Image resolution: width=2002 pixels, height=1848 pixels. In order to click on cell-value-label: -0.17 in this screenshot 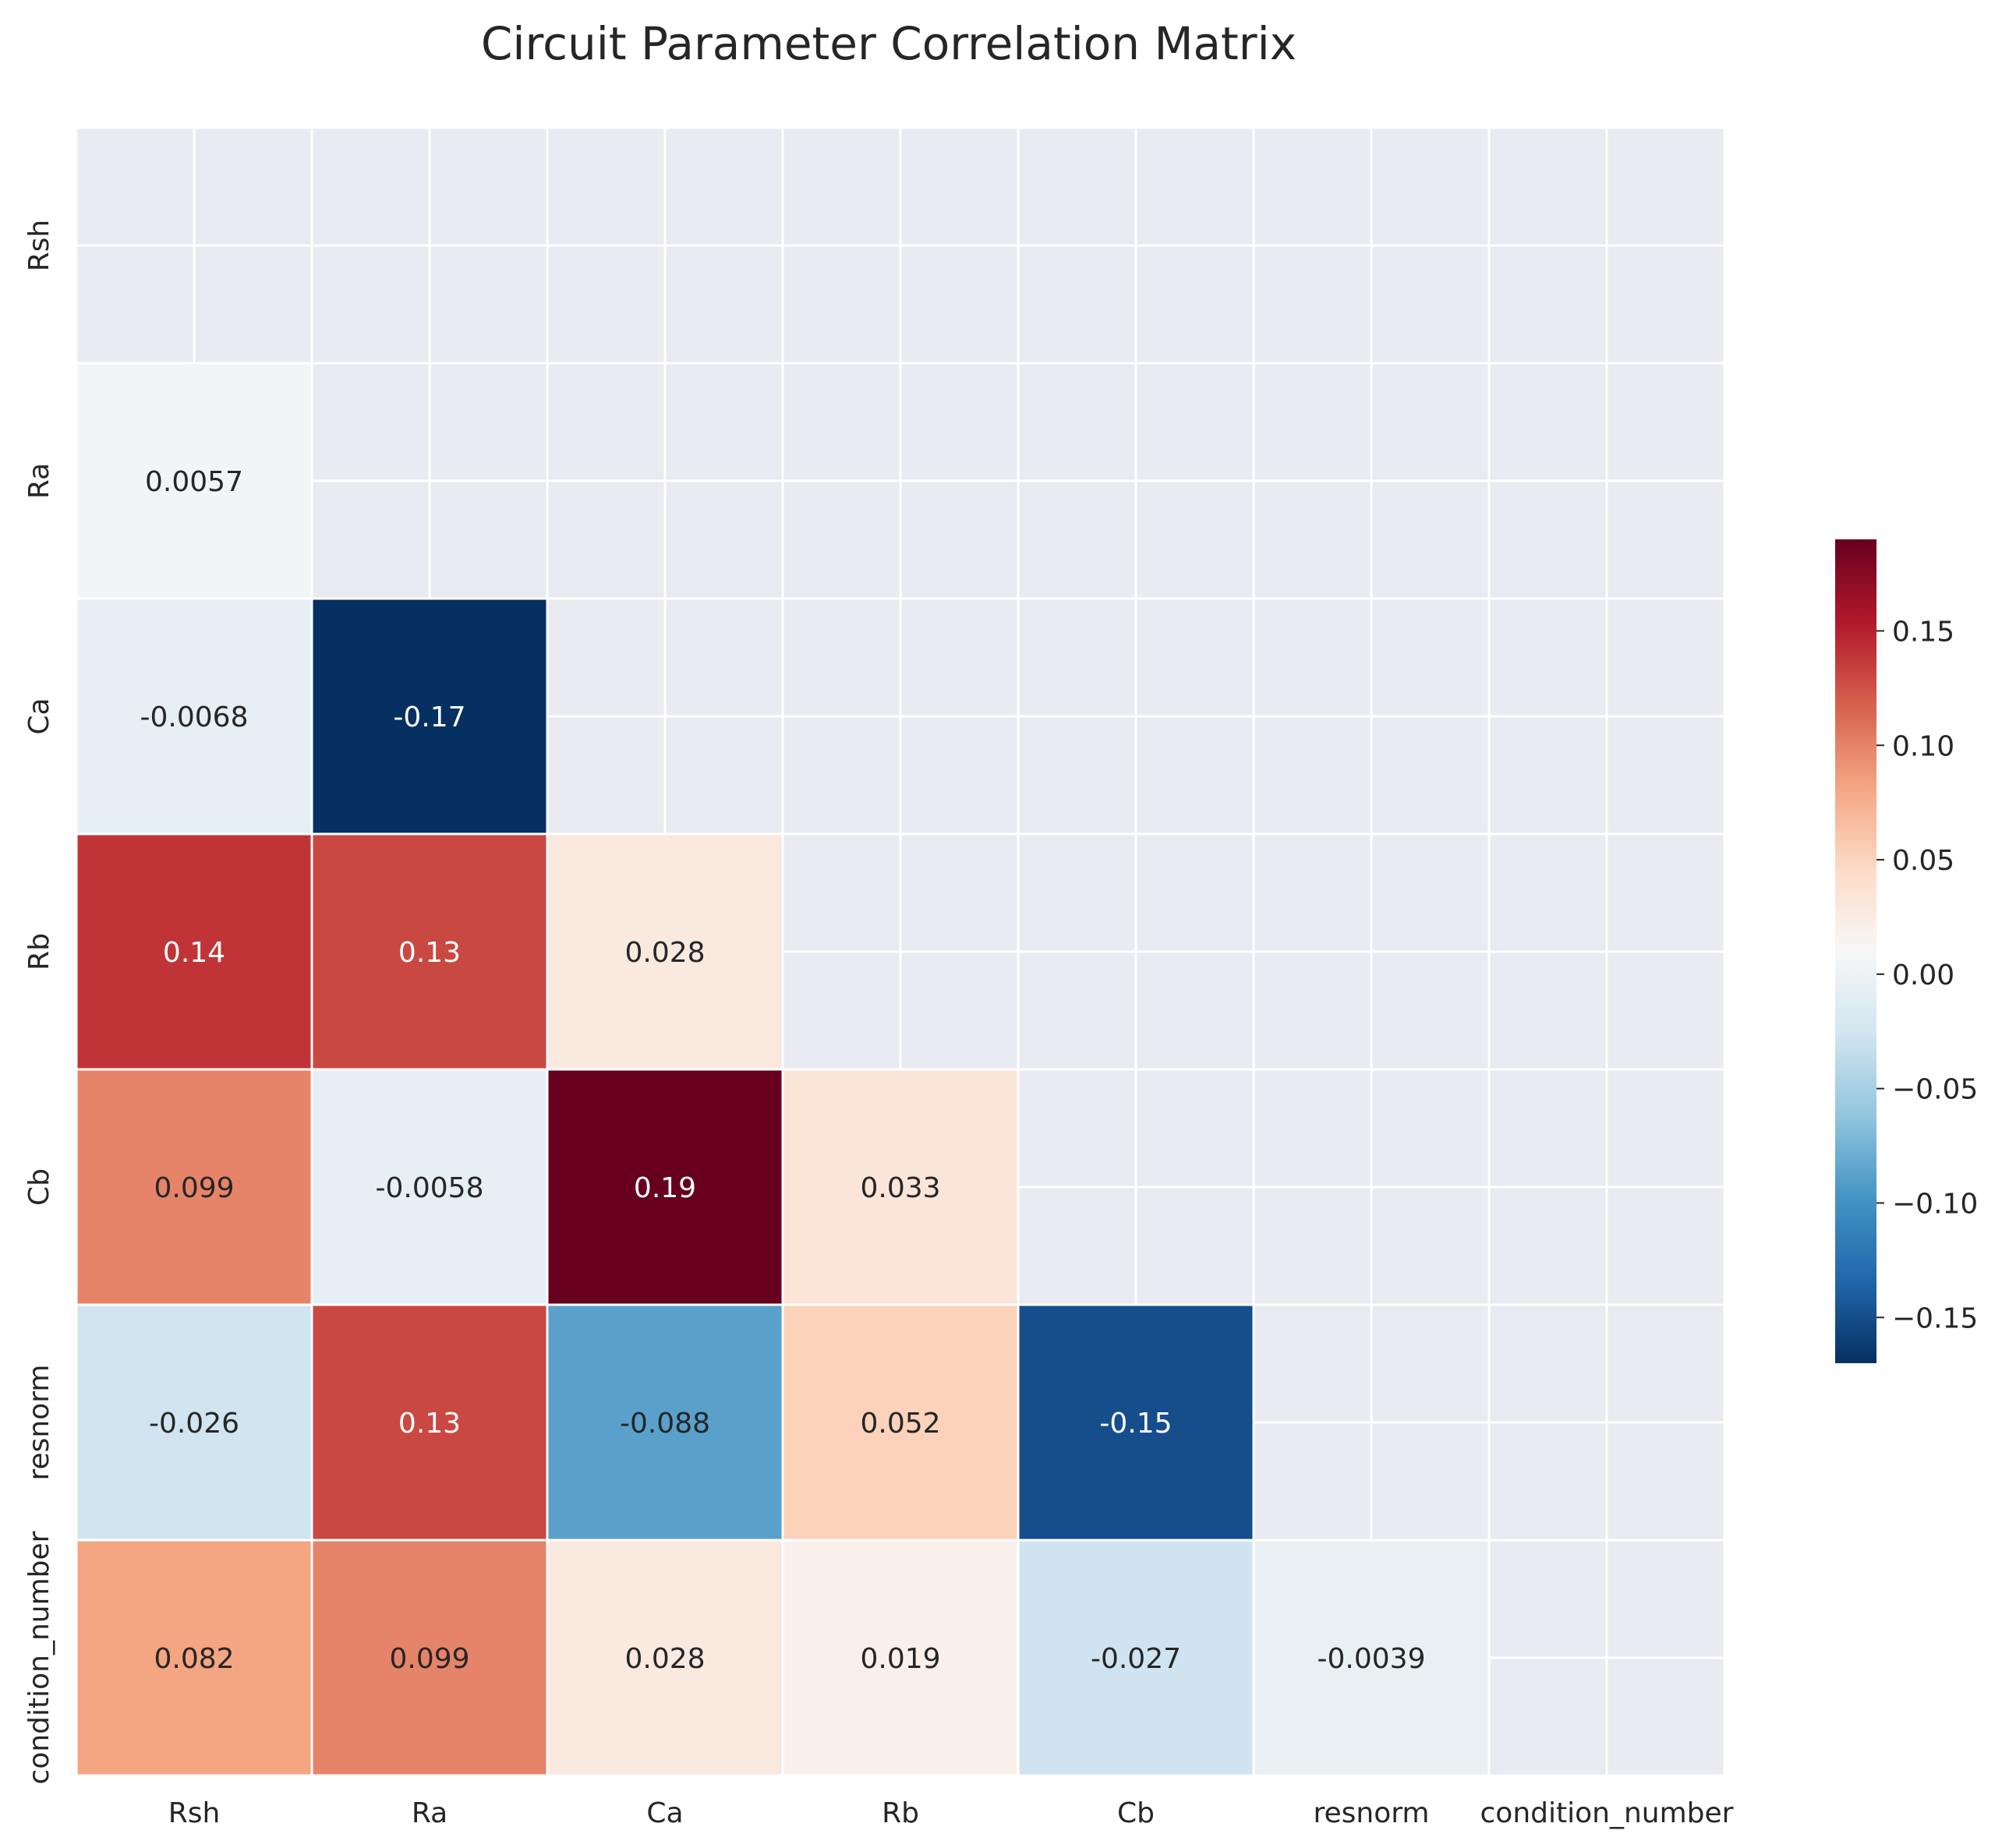, I will do `click(429, 717)`.